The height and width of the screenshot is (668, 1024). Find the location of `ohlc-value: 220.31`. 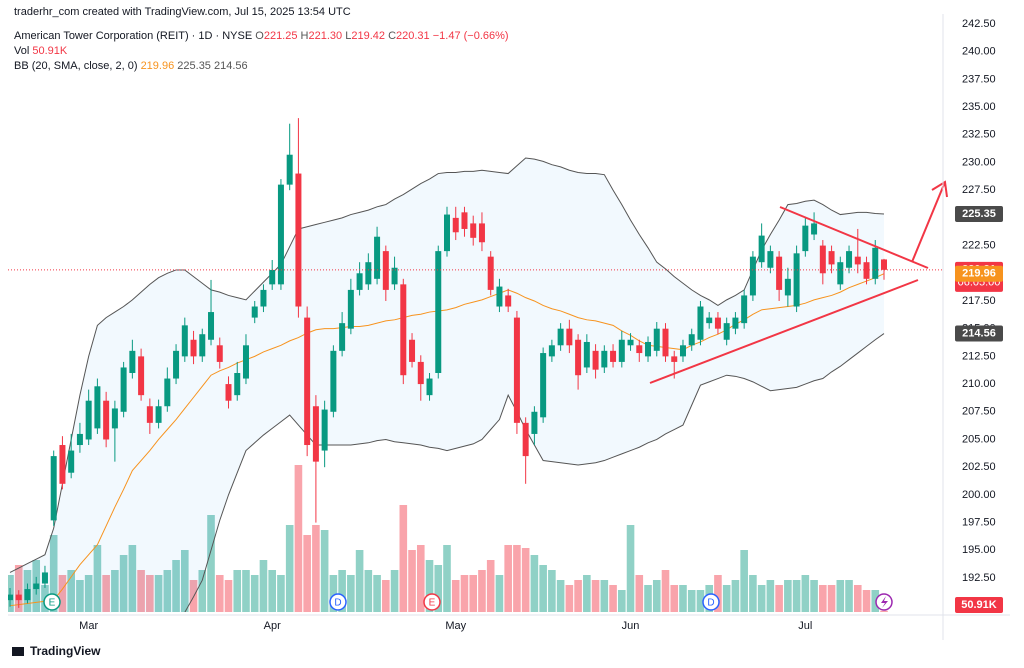

ohlc-value: 220.31 is located at coordinates (413, 36).